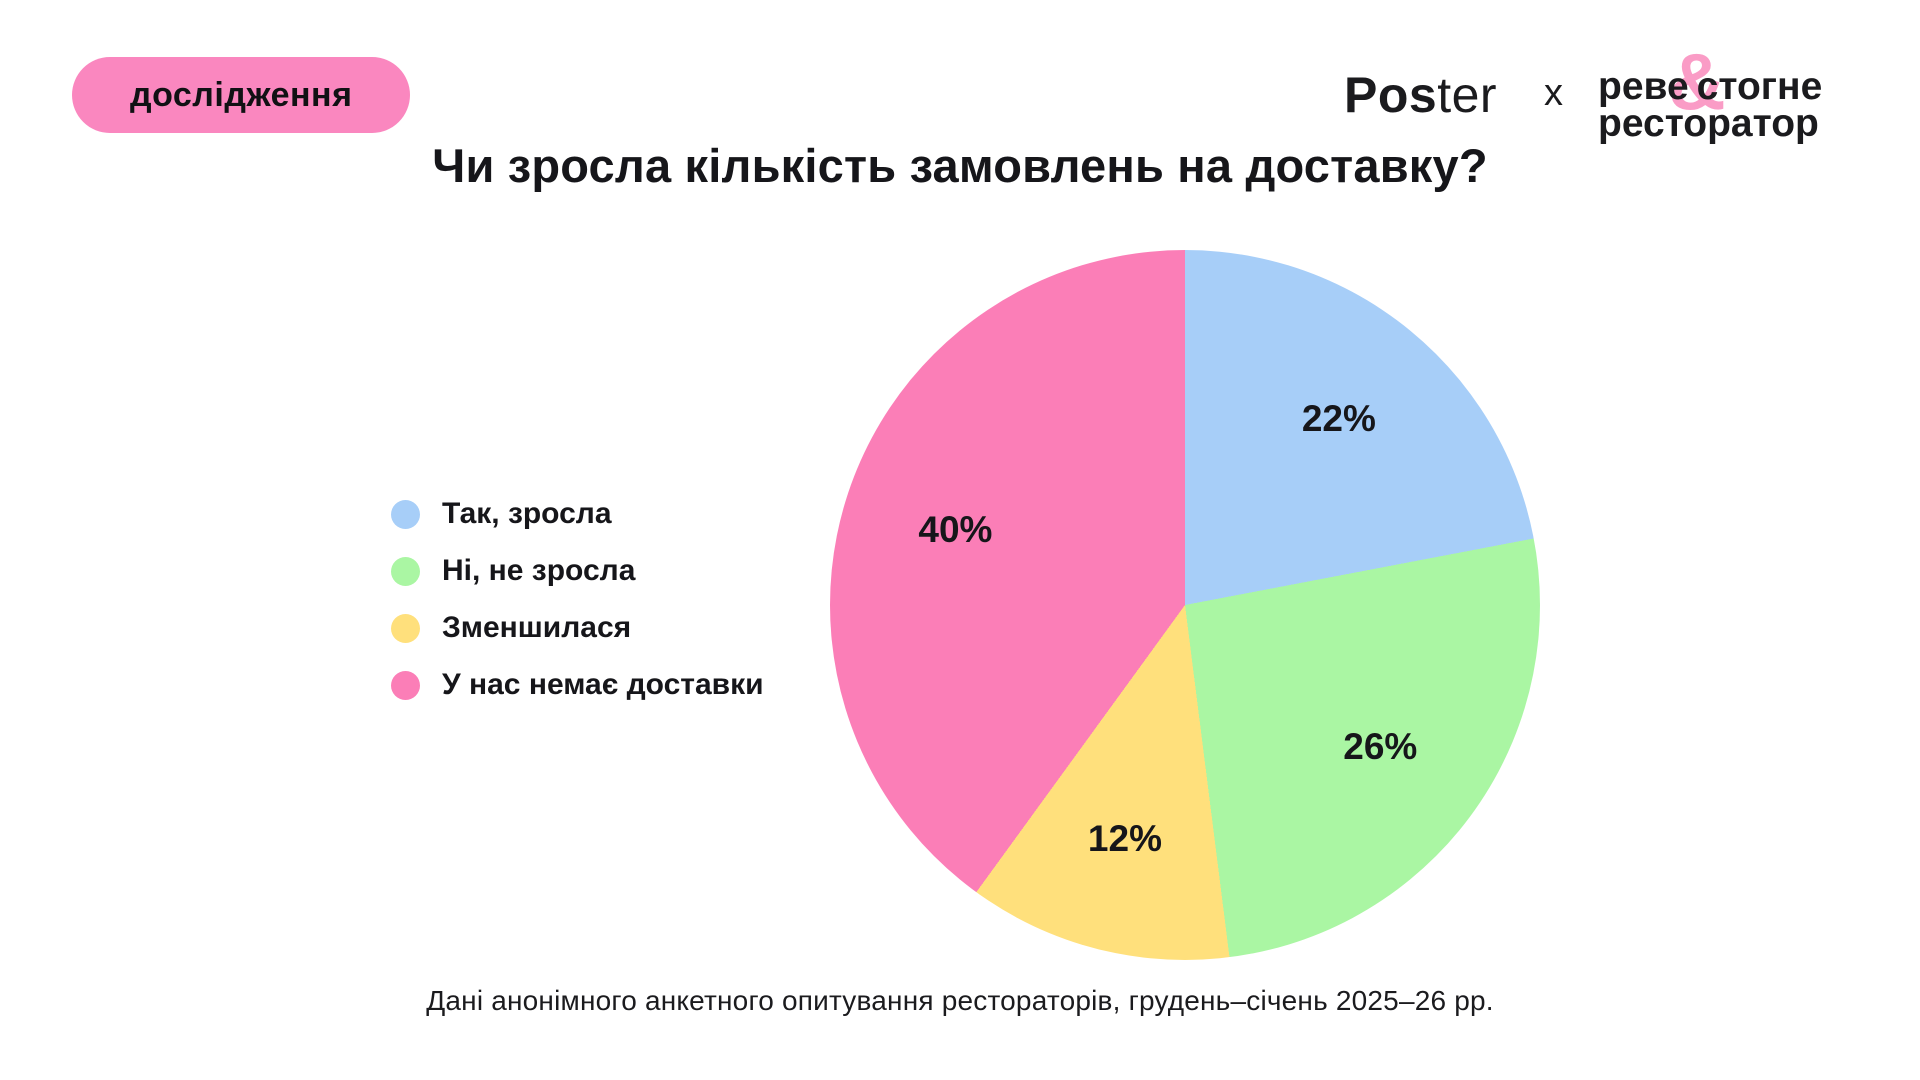  Describe the element at coordinates (1759, 86) in the screenshot. I see `partner-logo-line1-right: стогне` at that location.